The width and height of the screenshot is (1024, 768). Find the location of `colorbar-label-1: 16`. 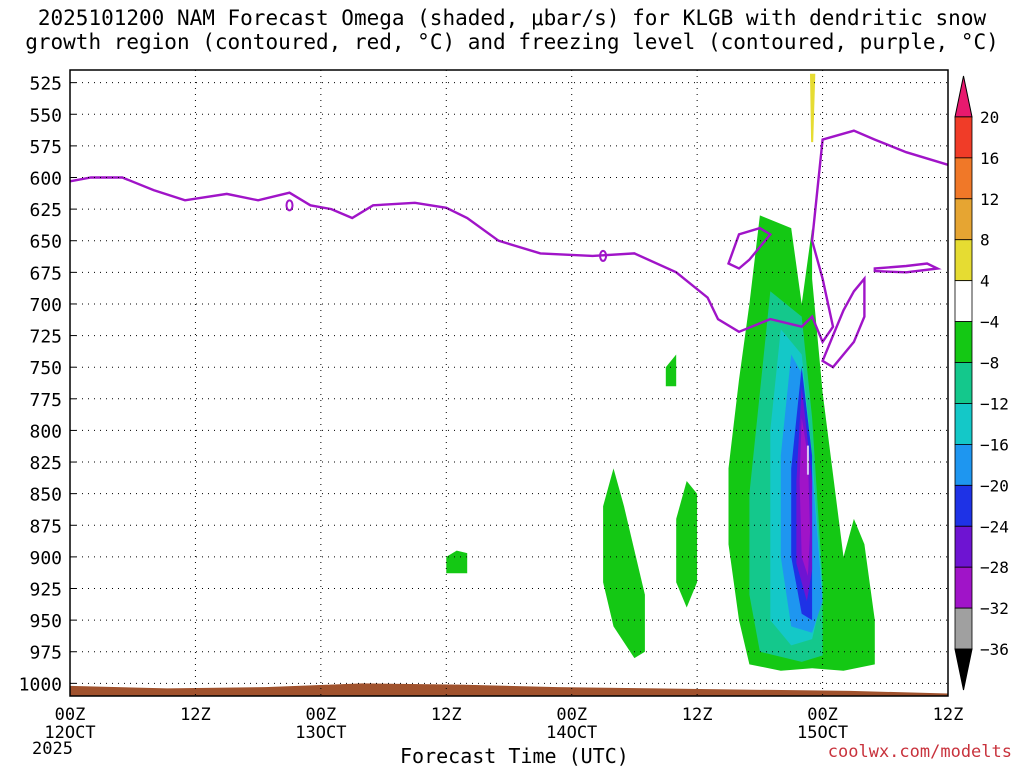

colorbar-label-1: 16 is located at coordinates (989, 158).